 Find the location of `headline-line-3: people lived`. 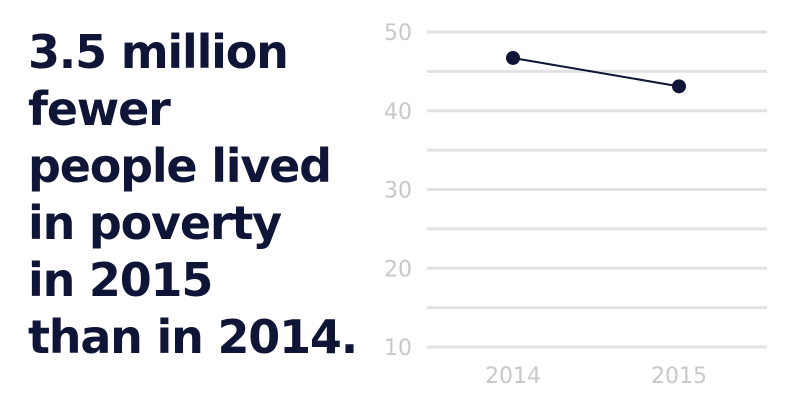

headline-line-3: people lived is located at coordinates (180, 166).